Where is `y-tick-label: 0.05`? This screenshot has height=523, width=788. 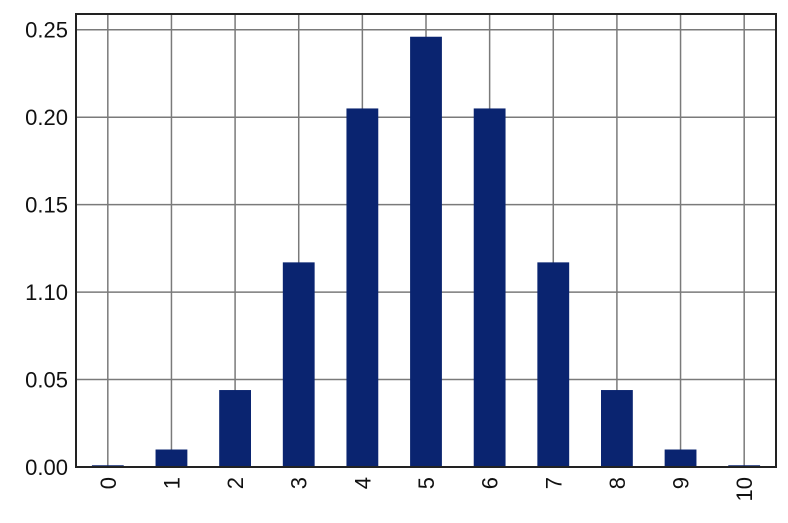 y-tick-label: 0.05 is located at coordinates (46, 380).